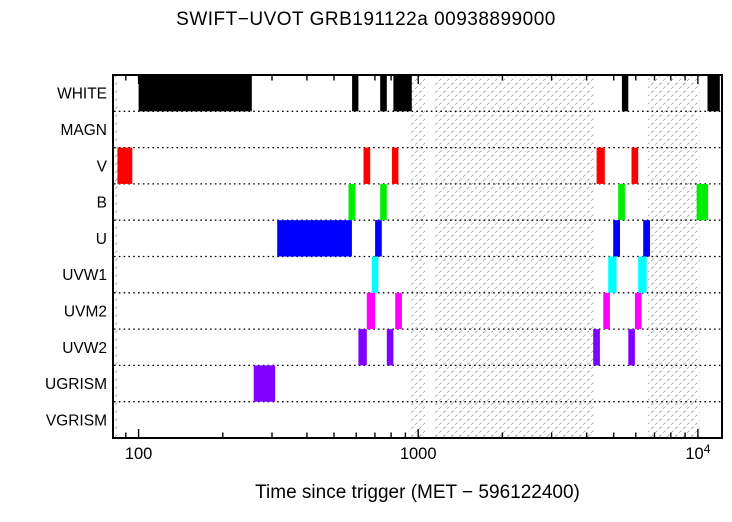  What do you see at coordinates (264, 383) in the screenshot?
I see `ugrism-exposure-bar` at bounding box center [264, 383].